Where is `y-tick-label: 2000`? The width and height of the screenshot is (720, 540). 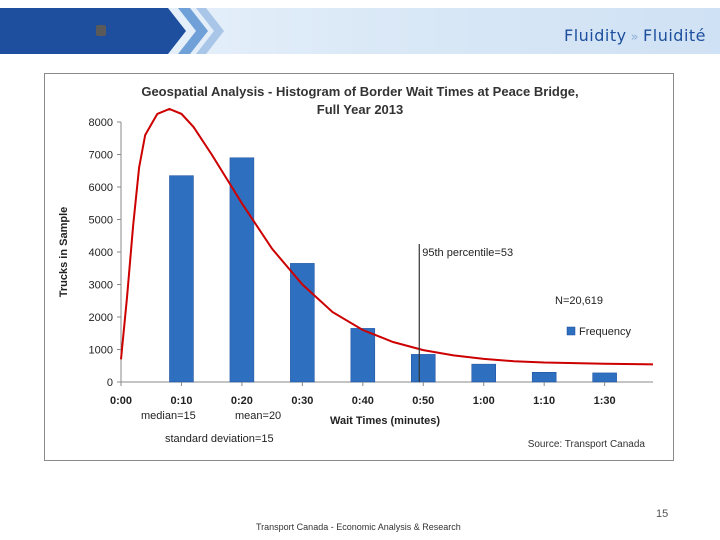 y-tick-label: 2000 is located at coordinates (101, 318).